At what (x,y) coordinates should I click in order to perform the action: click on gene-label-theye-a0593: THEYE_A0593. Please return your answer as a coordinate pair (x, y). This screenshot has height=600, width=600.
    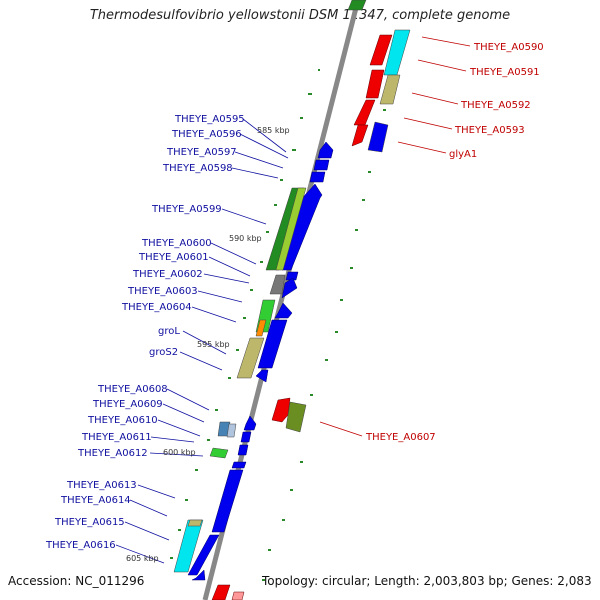
    Looking at the image, I should click on (489, 130).